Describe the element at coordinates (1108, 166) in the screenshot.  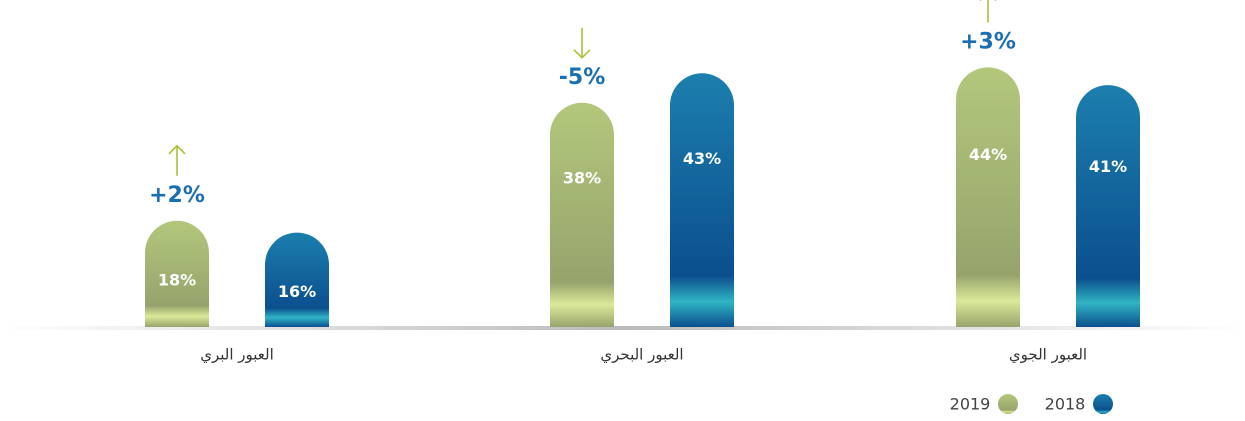
I see `value-label: 41%` at that location.